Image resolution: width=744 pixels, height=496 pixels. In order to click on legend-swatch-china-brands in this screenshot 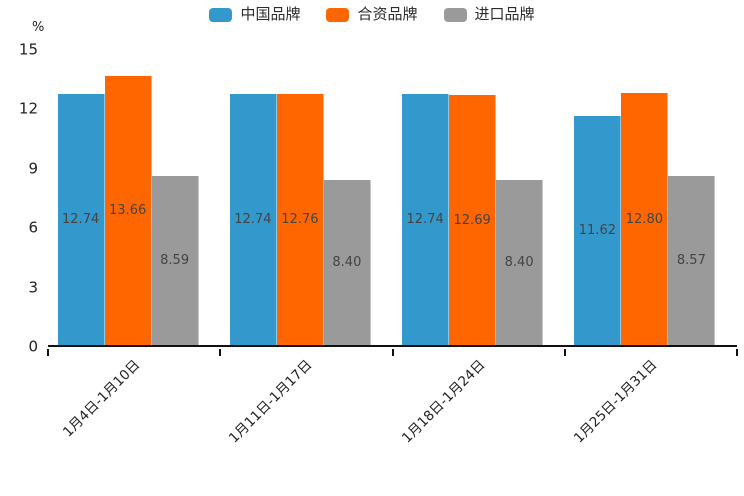, I will do `click(221, 14)`.